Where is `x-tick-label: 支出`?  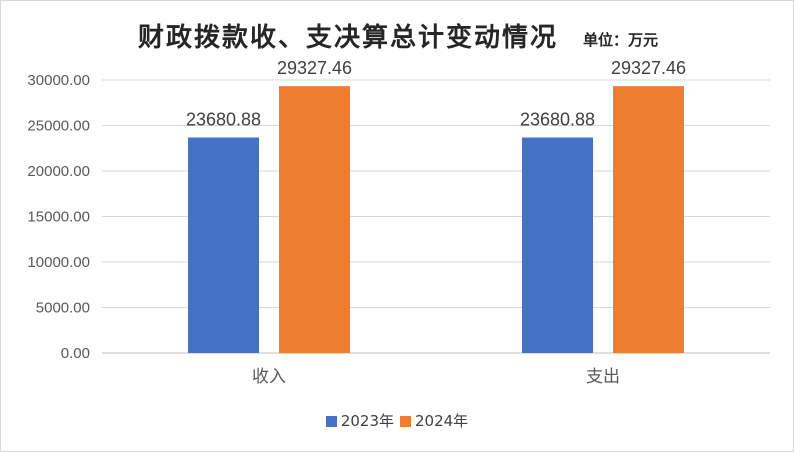
x-tick-label: 支出 is located at coordinates (603, 377).